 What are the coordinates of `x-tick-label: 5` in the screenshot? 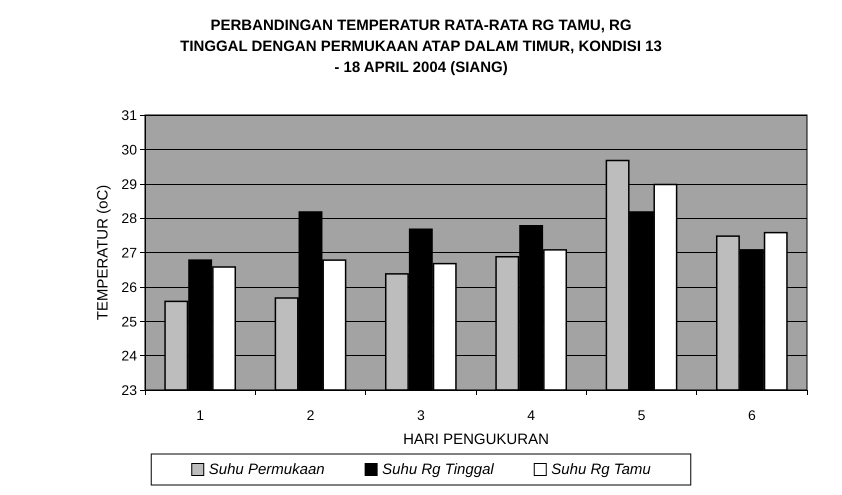 It's located at (642, 415).